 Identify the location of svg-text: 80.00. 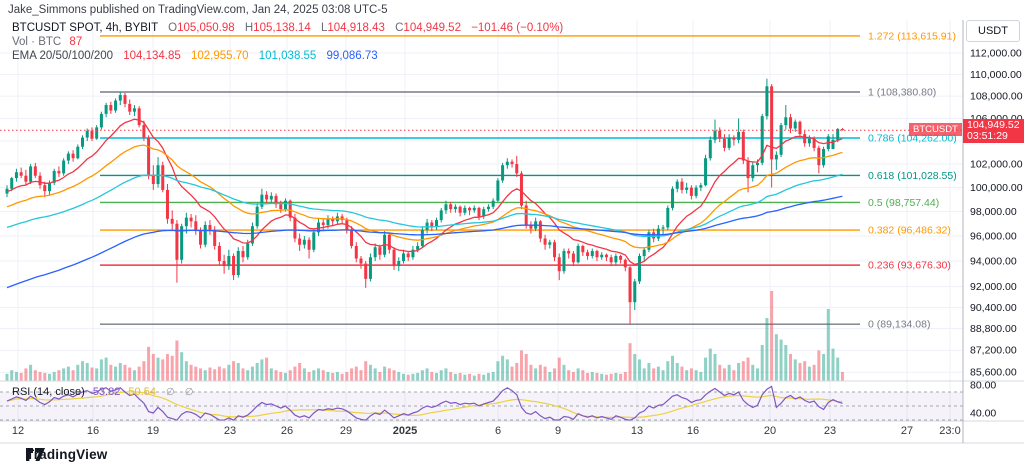
(983, 386).